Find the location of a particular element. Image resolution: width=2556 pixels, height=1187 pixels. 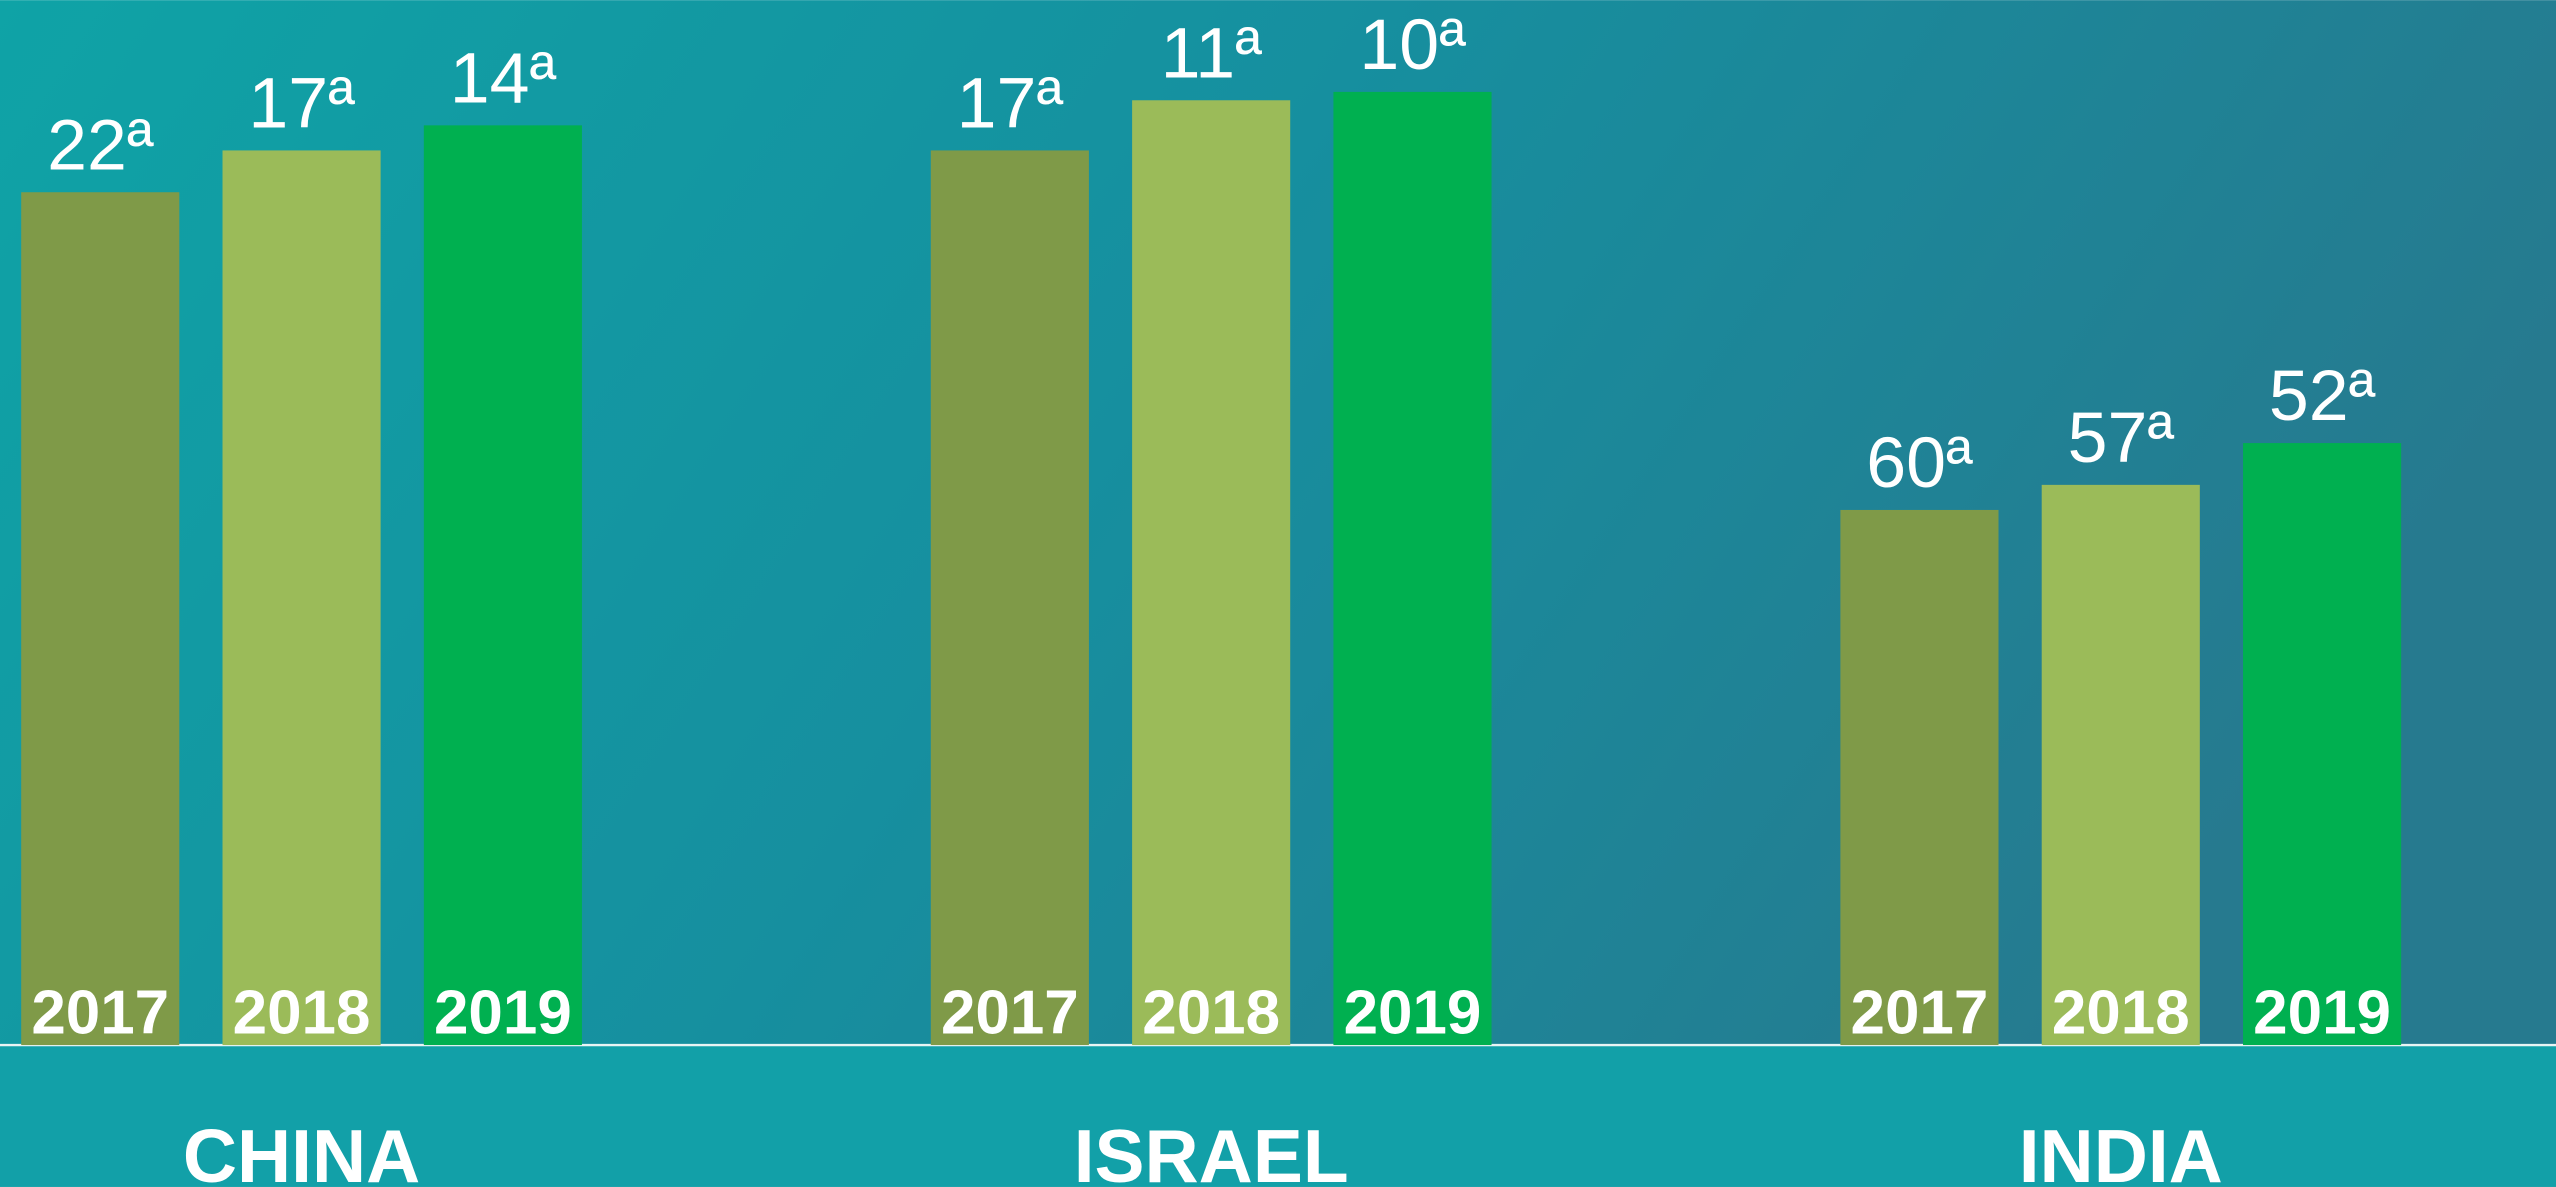

value-label: 22ª is located at coordinates (100, 145).